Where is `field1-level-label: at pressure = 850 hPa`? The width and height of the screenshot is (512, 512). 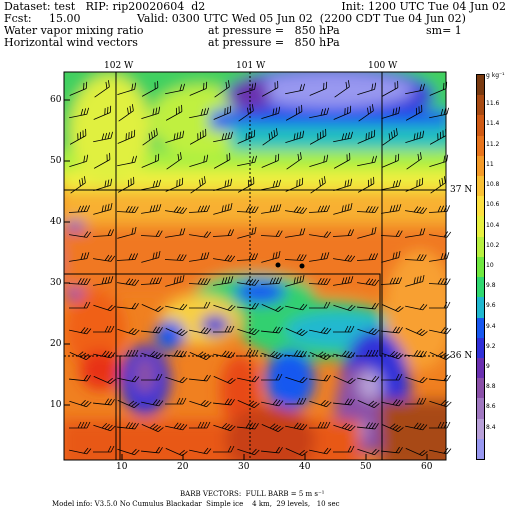
field1-level-label: at pressure = 850 hPa is located at coordinates (274, 30).